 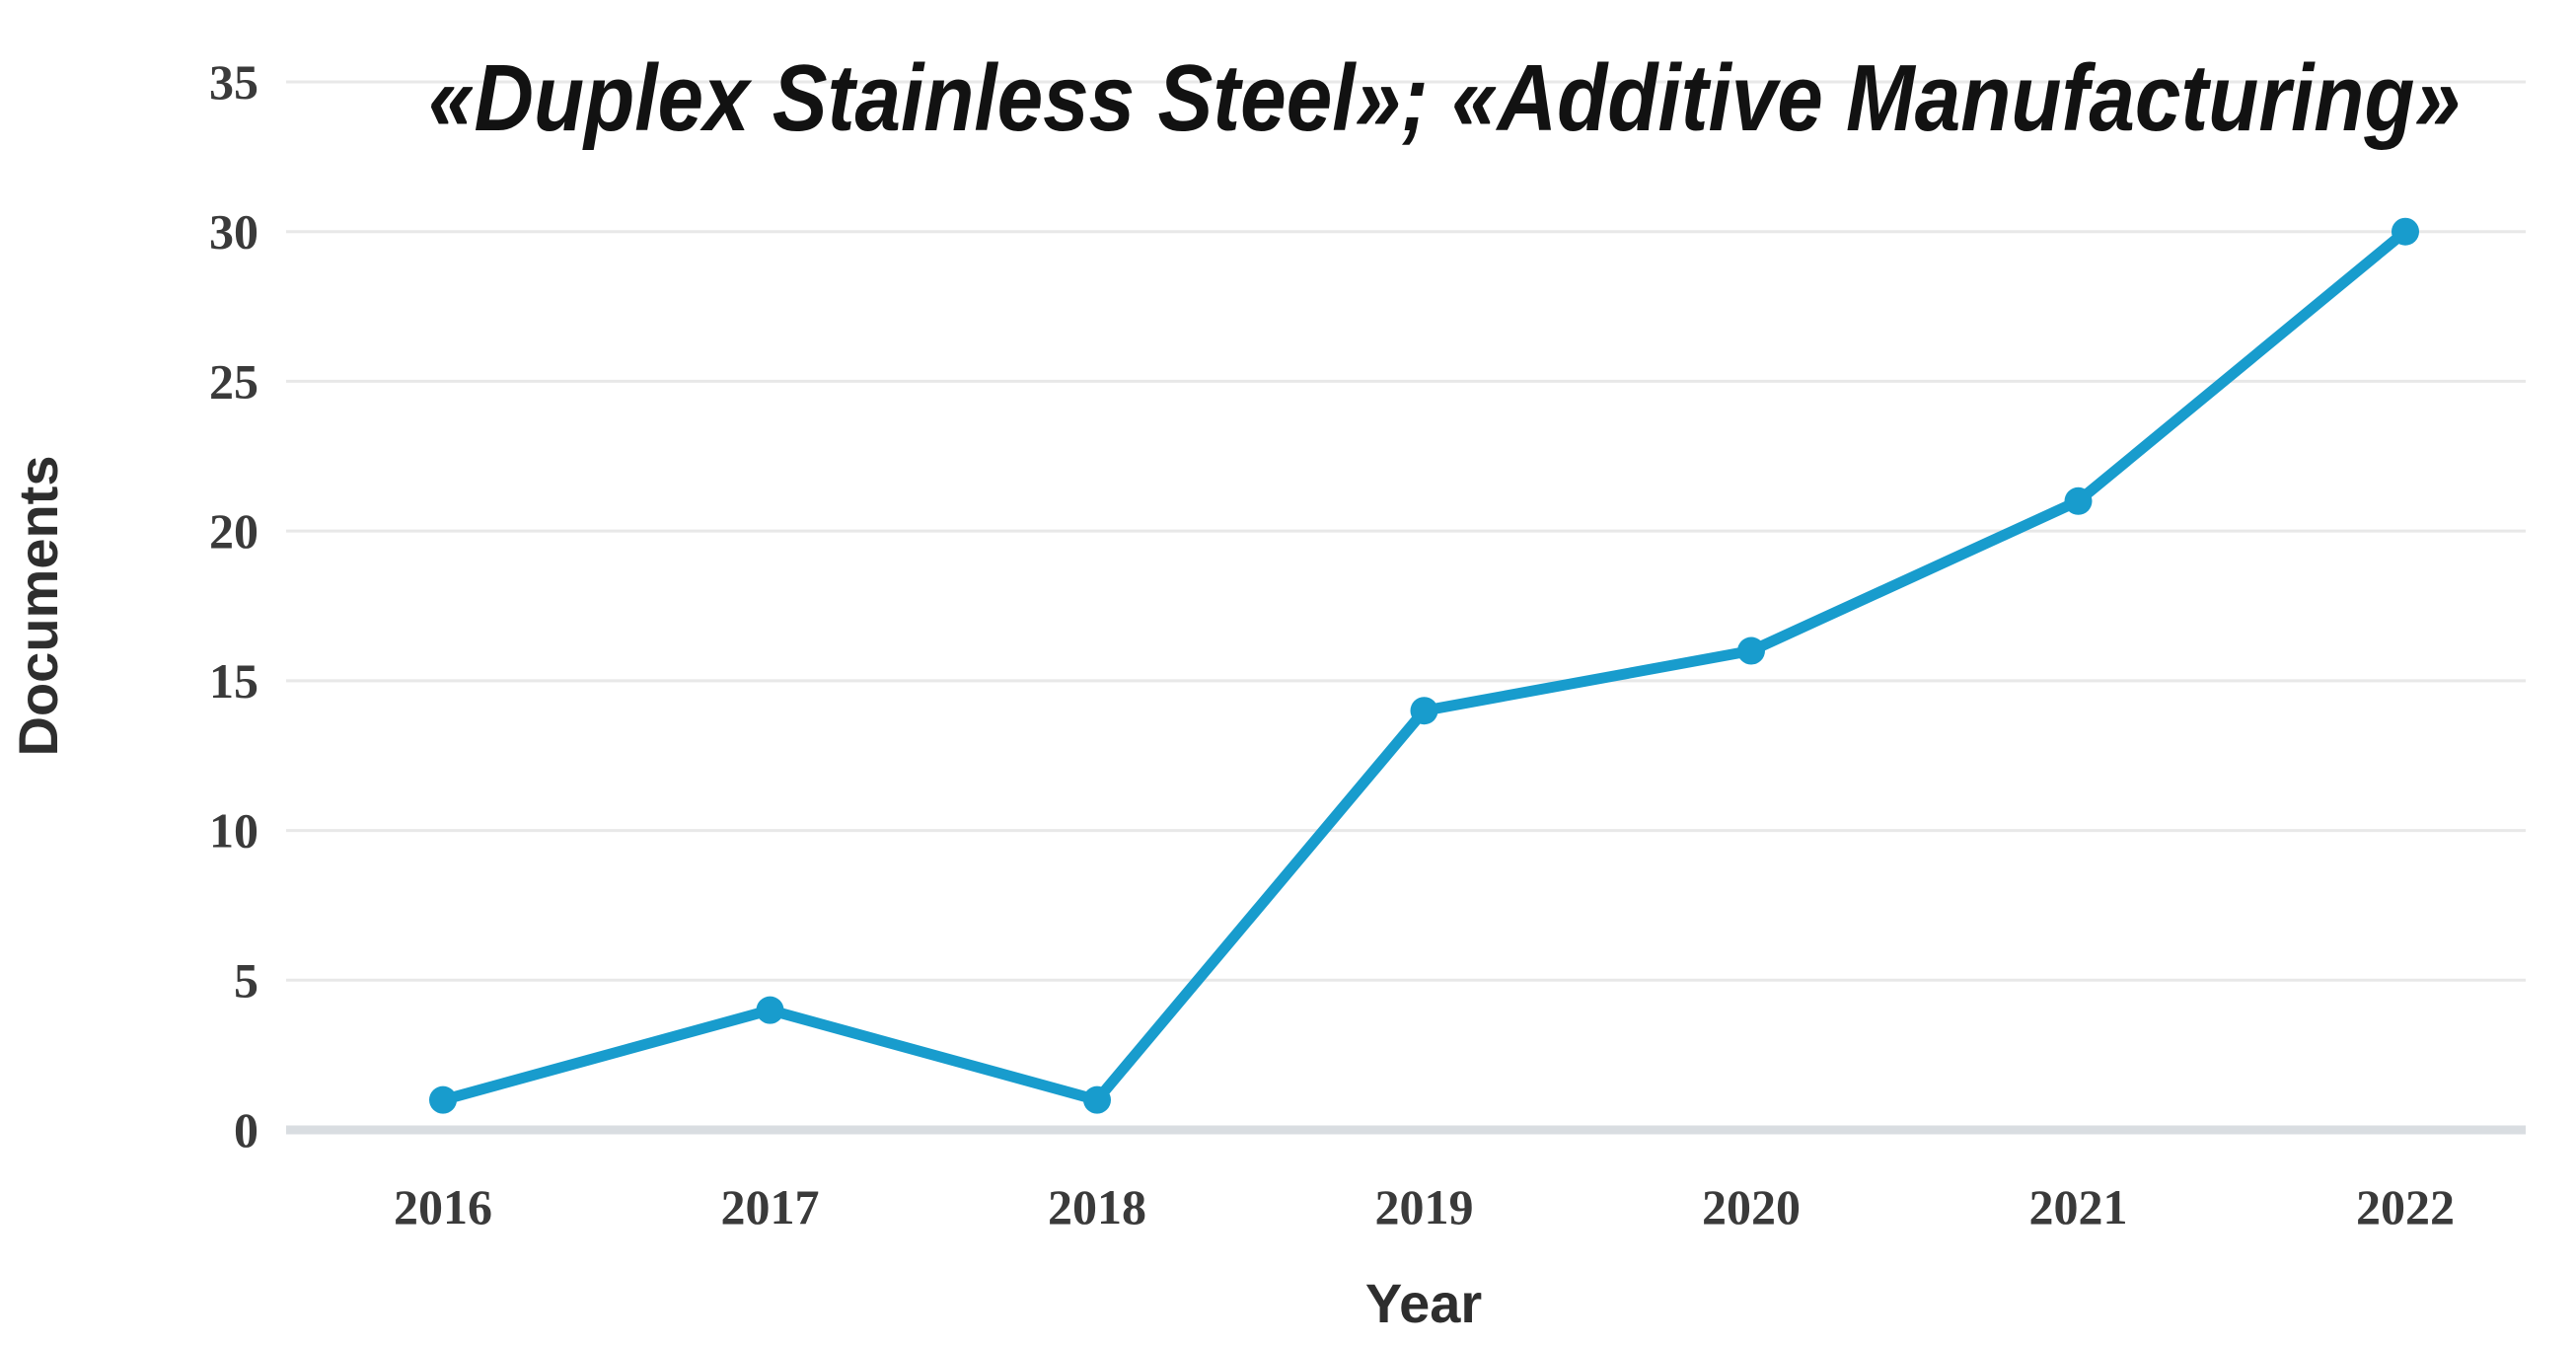 I want to click on y-tick-label: 30, so click(x=233, y=232).